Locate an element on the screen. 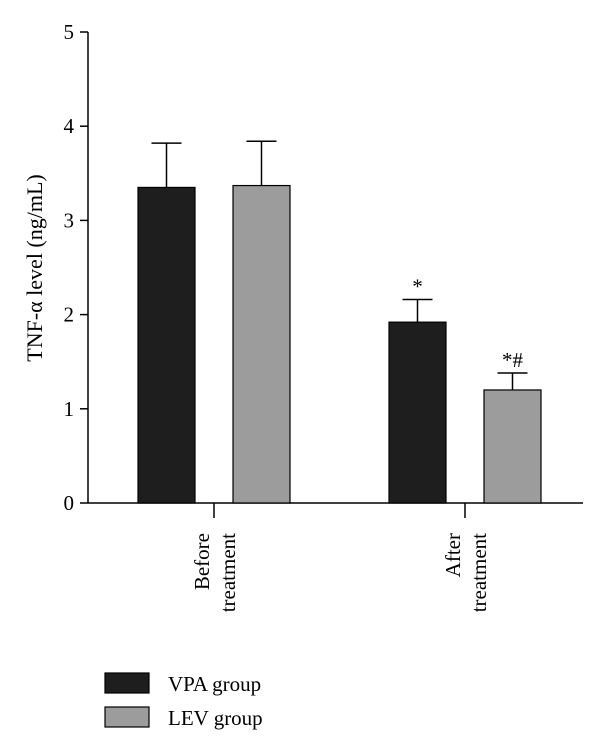 This screenshot has height=754, width=600. significance-marker: *# is located at coordinates (513, 360).